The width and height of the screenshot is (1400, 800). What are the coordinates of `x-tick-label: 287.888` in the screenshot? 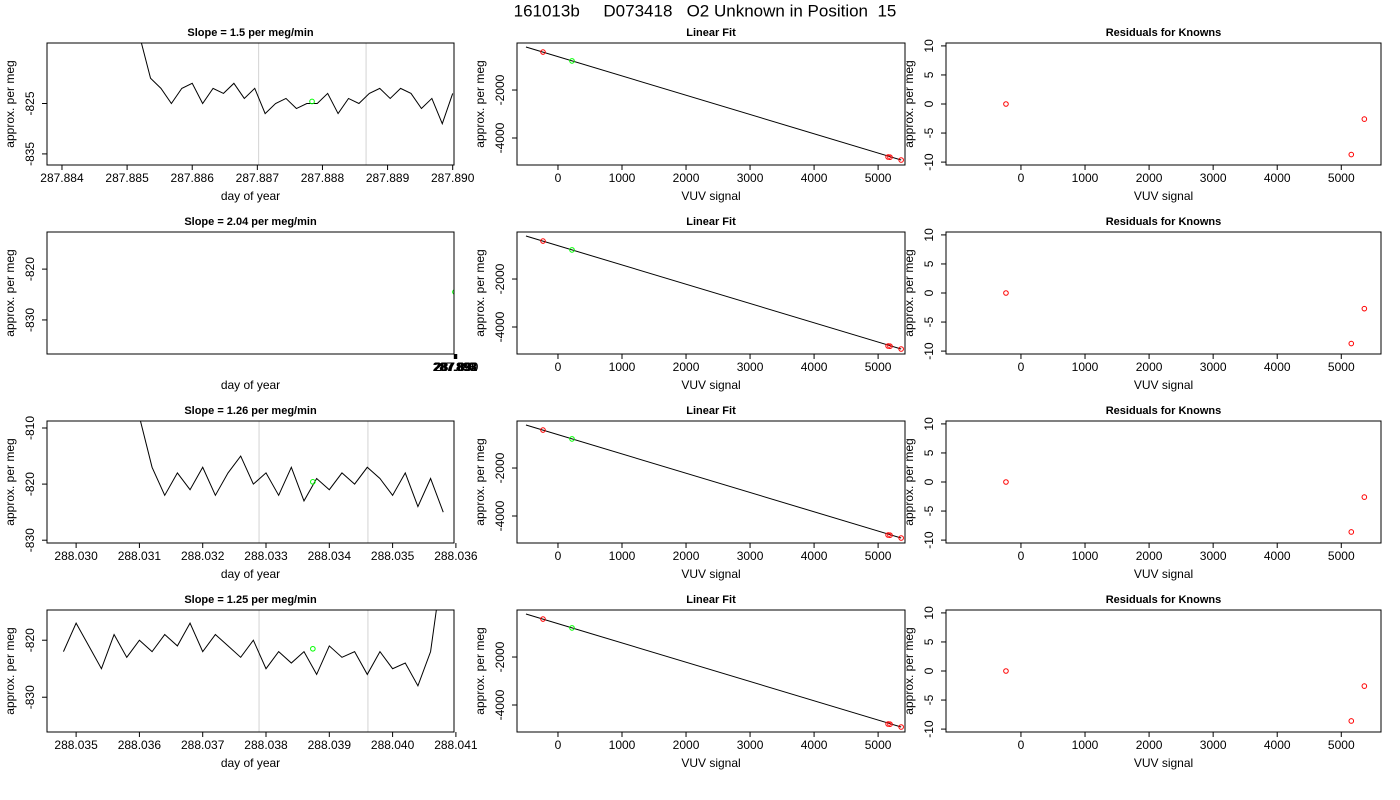 It's located at (323, 178).